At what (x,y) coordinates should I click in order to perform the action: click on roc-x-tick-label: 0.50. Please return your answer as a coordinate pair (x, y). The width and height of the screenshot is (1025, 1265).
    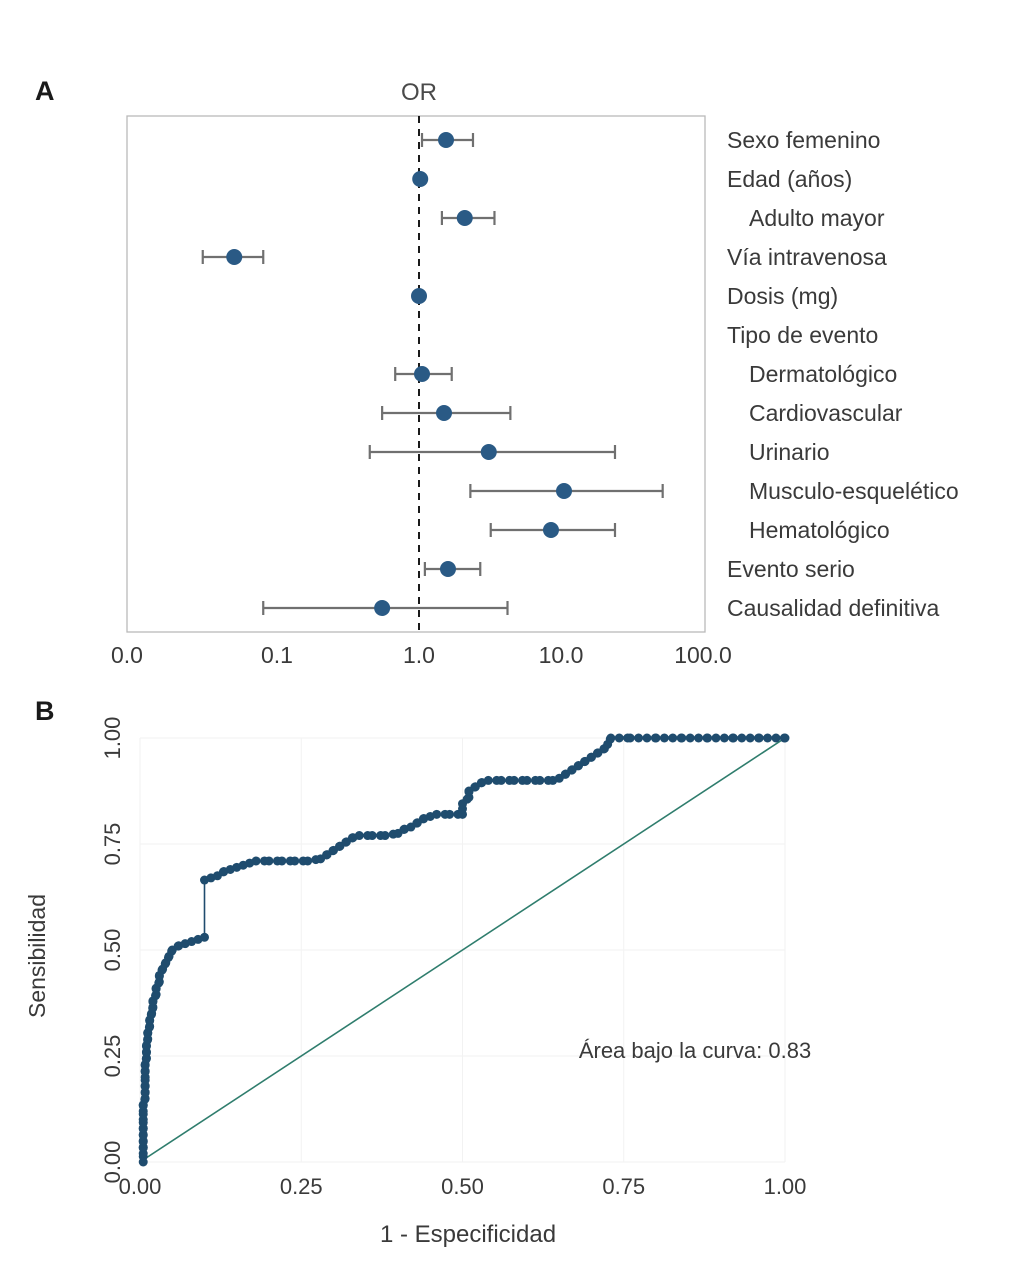
    Looking at the image, I should click on (462, 1186).